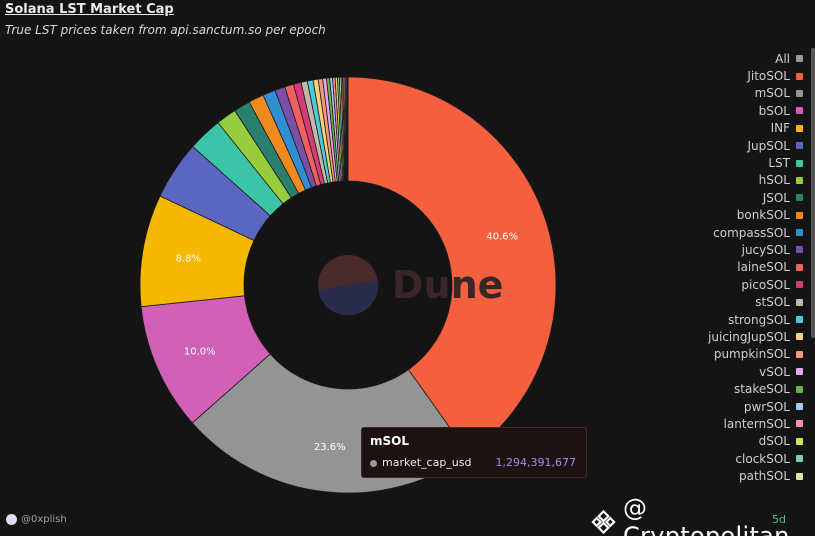 This screenshot has width=815, height=536. What do you see at coordinates (738, 145) in the screenshot?
I see `legend-item: JupSOL` at bounding box center [738, 145].